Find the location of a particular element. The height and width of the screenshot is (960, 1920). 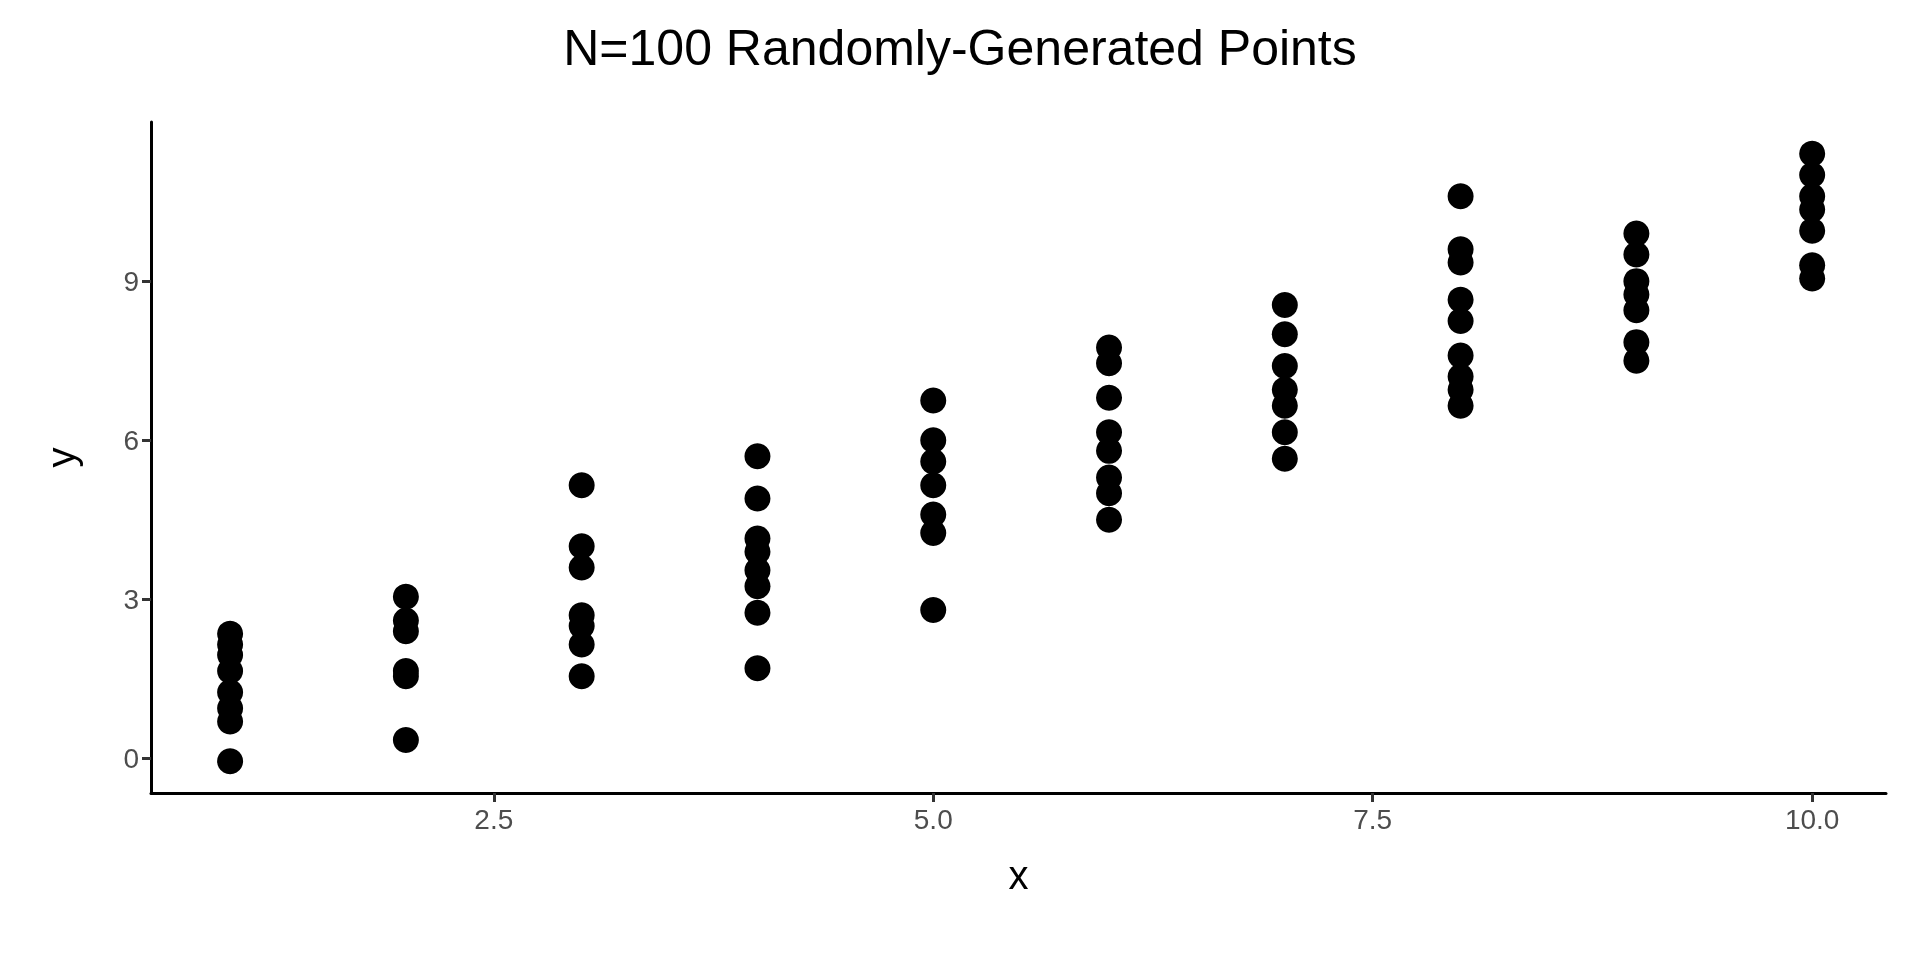

y-tick-label: 9 is located at coordinates (131, 281).